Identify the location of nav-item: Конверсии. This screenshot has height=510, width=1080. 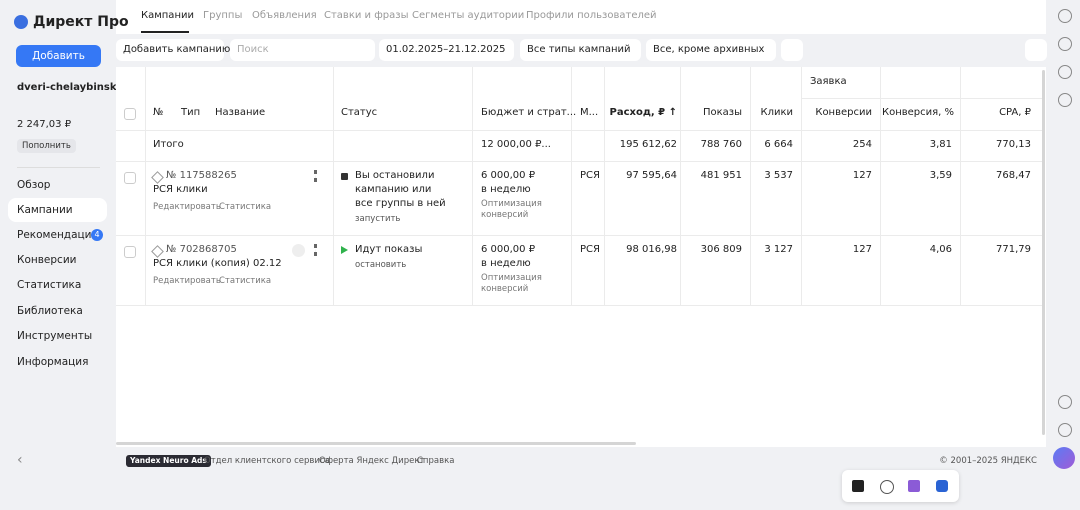
(47, 260).